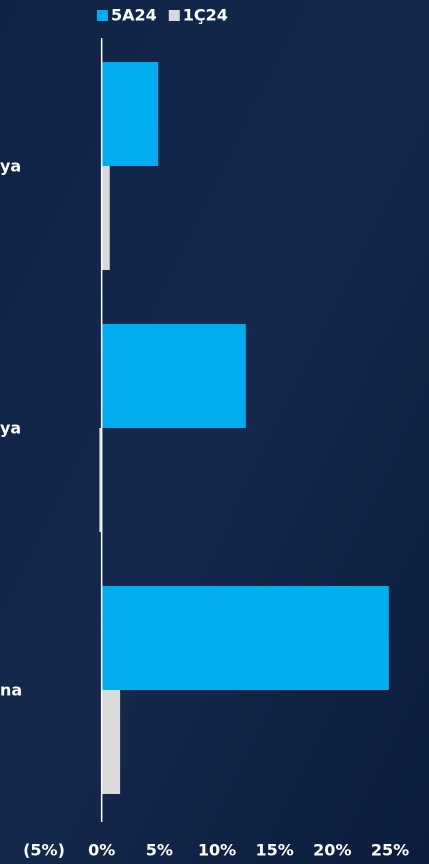  Describe the element at coordinates (159, 850) in the screenshot. I see `x-tick-label: 5%` at that location.